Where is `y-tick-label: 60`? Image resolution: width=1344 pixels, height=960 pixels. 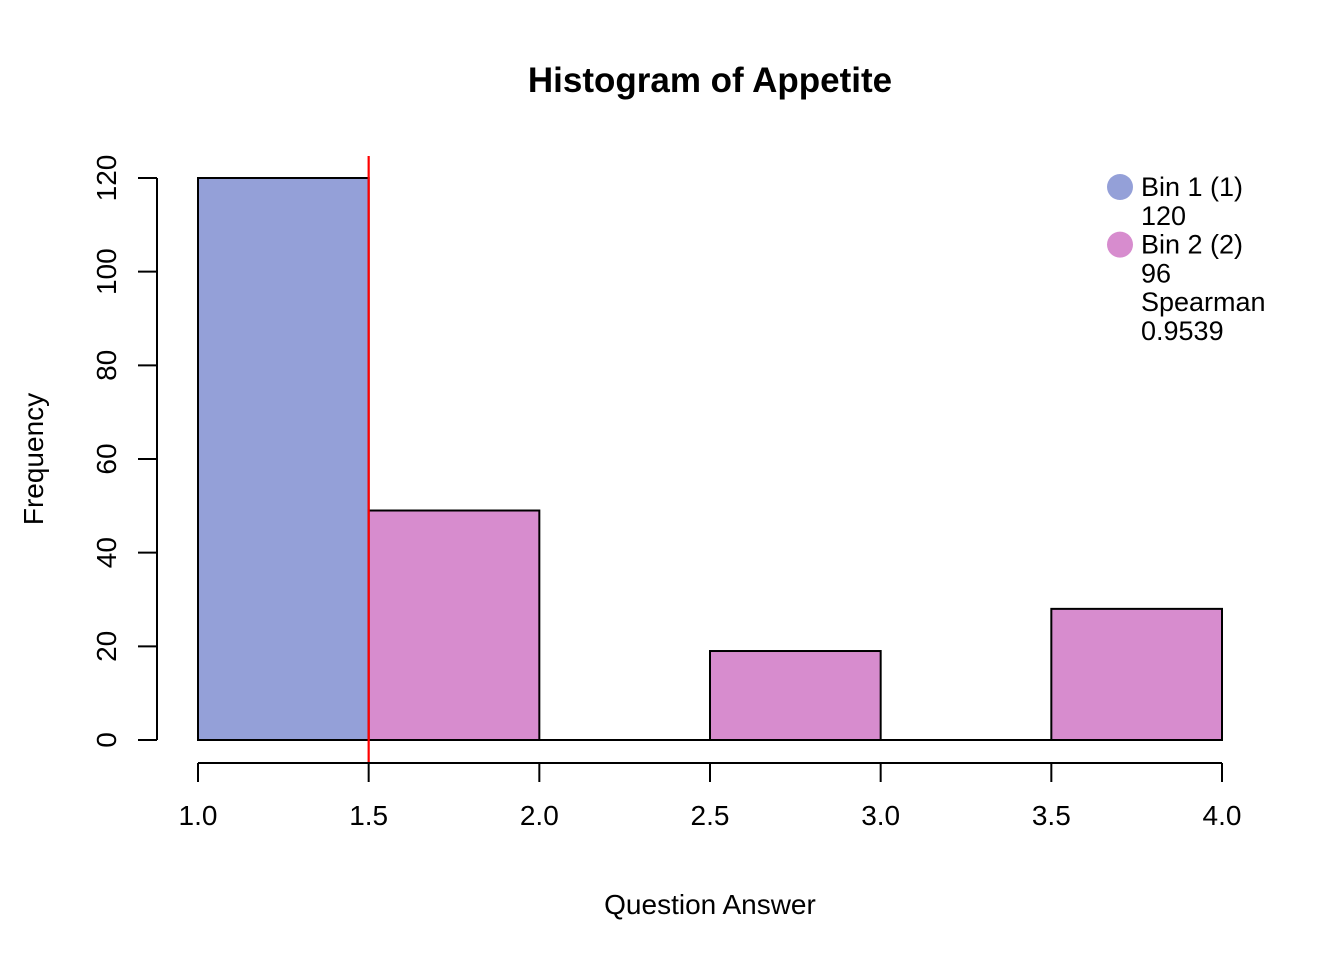
y-tick-label: 60 is located at coordinates (106, 458).